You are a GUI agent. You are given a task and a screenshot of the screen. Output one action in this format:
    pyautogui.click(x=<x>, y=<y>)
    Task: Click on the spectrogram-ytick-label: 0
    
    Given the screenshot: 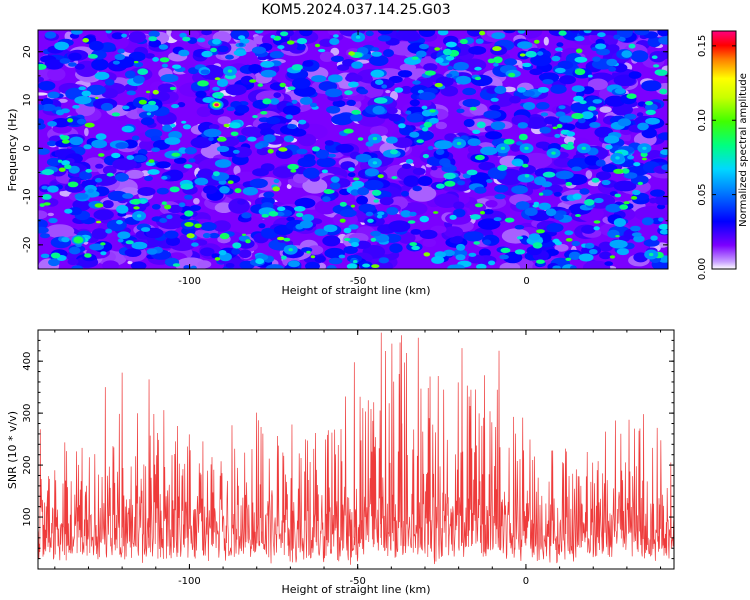 What is the action you would take?
    pyautogui.click(x=27, y=148)
    